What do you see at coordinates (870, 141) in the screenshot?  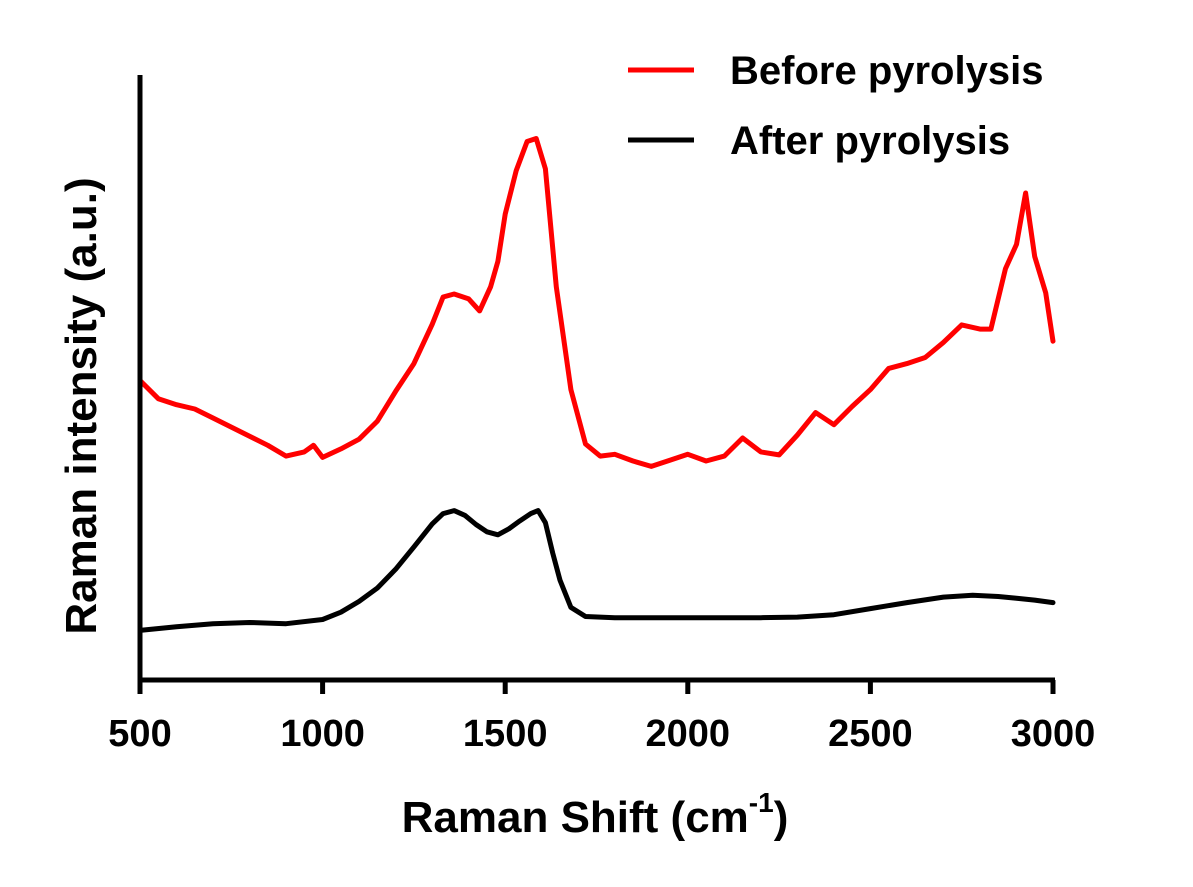 I see `legend-label: After pyrolysis` at bounding box center [870, 141].